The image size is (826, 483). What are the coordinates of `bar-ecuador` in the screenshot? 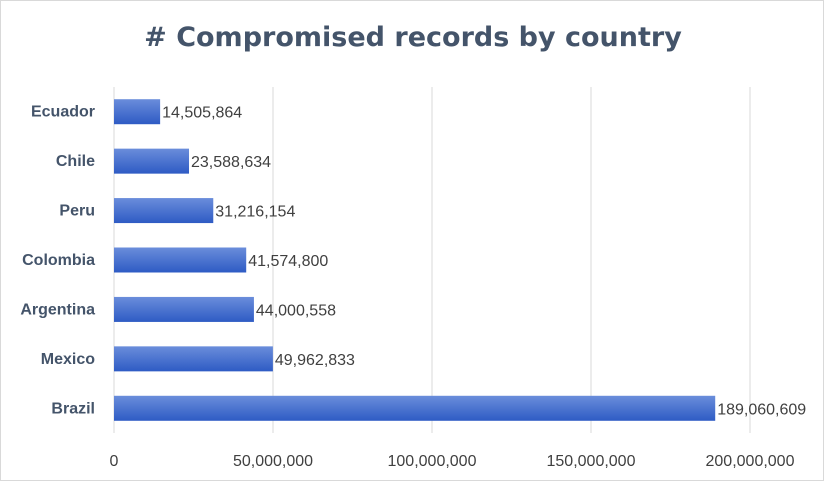 It's located at (137, 112).